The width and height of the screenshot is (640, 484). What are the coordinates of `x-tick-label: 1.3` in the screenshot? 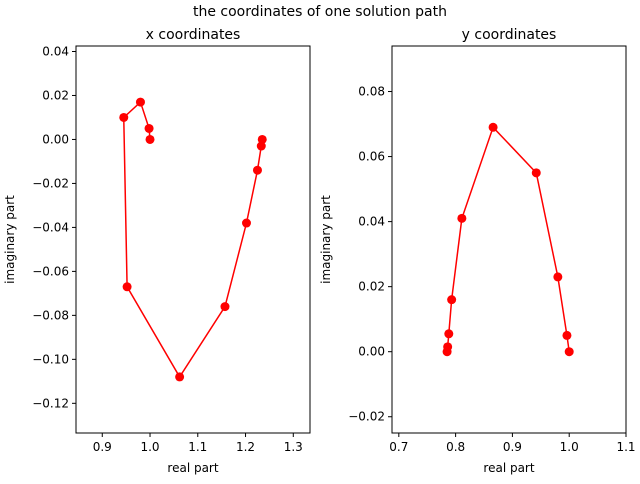 It's located at (293, 447).